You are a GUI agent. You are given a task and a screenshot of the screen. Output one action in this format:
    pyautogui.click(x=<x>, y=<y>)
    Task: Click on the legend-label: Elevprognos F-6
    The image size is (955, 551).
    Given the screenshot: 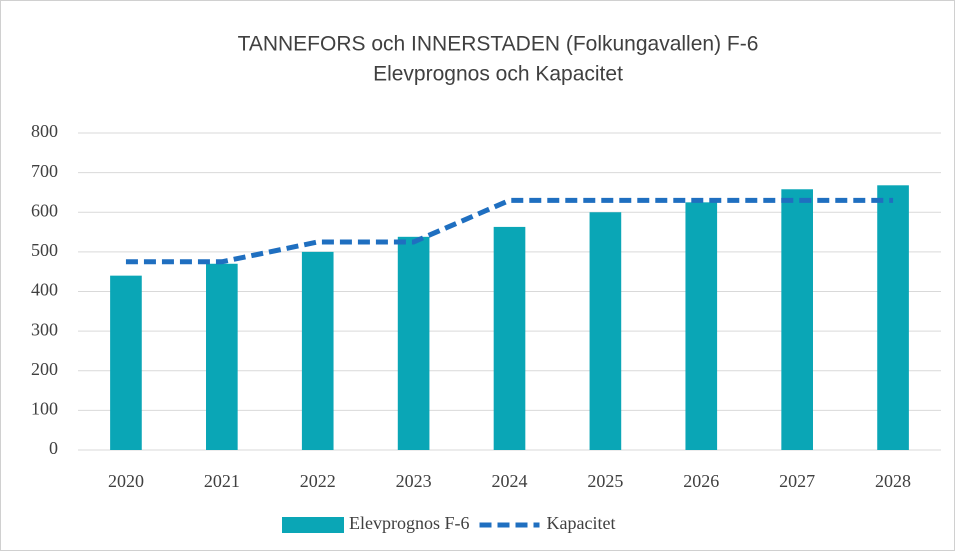 What is the action you would take?
    pyautogui.click(x=409, y=523)
    